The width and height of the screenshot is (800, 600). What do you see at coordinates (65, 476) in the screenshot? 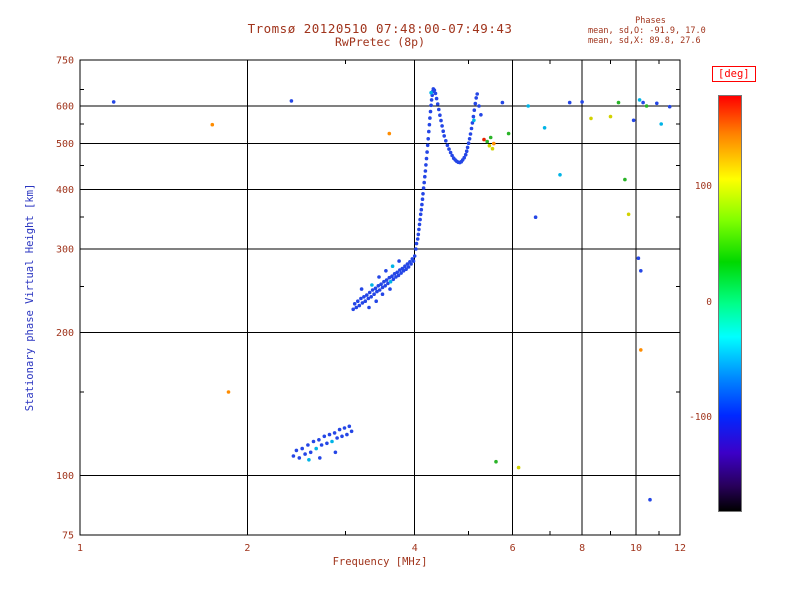
I see `y-tick-label: 100` at bounding box center [65, 476].